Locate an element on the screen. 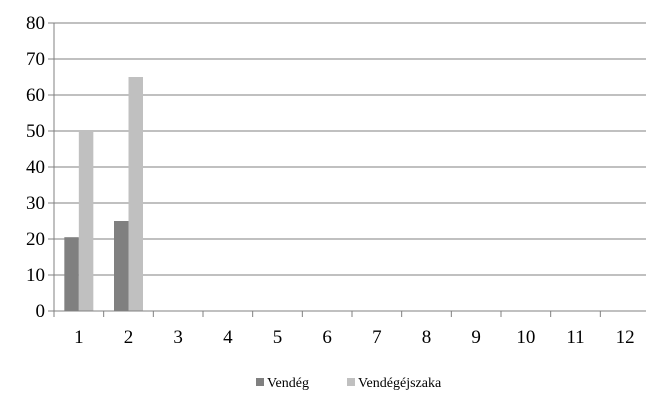 The height and width of the screenshot is (394, 646). y-tick-label: 50 is located at coordinates (35, 131).